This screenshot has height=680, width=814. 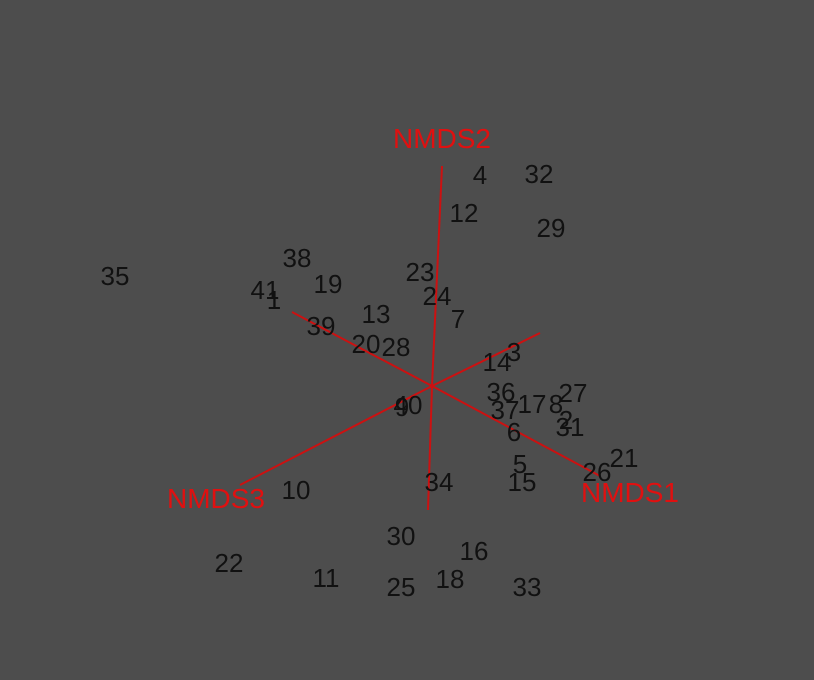 What do you see at coordinates (597, 472) in the screenshot?
I see `point-label-26: 26` at bounding box center [597, 472].